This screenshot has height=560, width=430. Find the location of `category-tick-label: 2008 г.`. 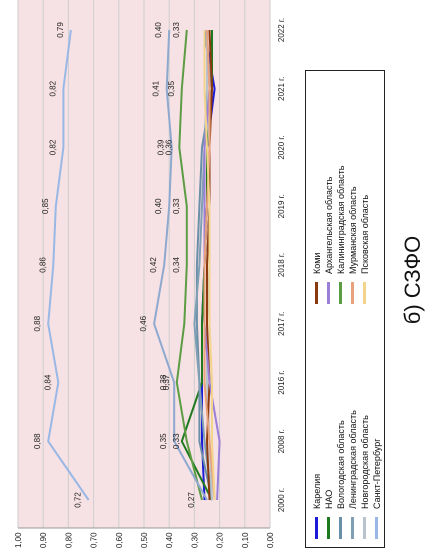

category-tick-label: 2008 г. is located at coordinates (281, 441).